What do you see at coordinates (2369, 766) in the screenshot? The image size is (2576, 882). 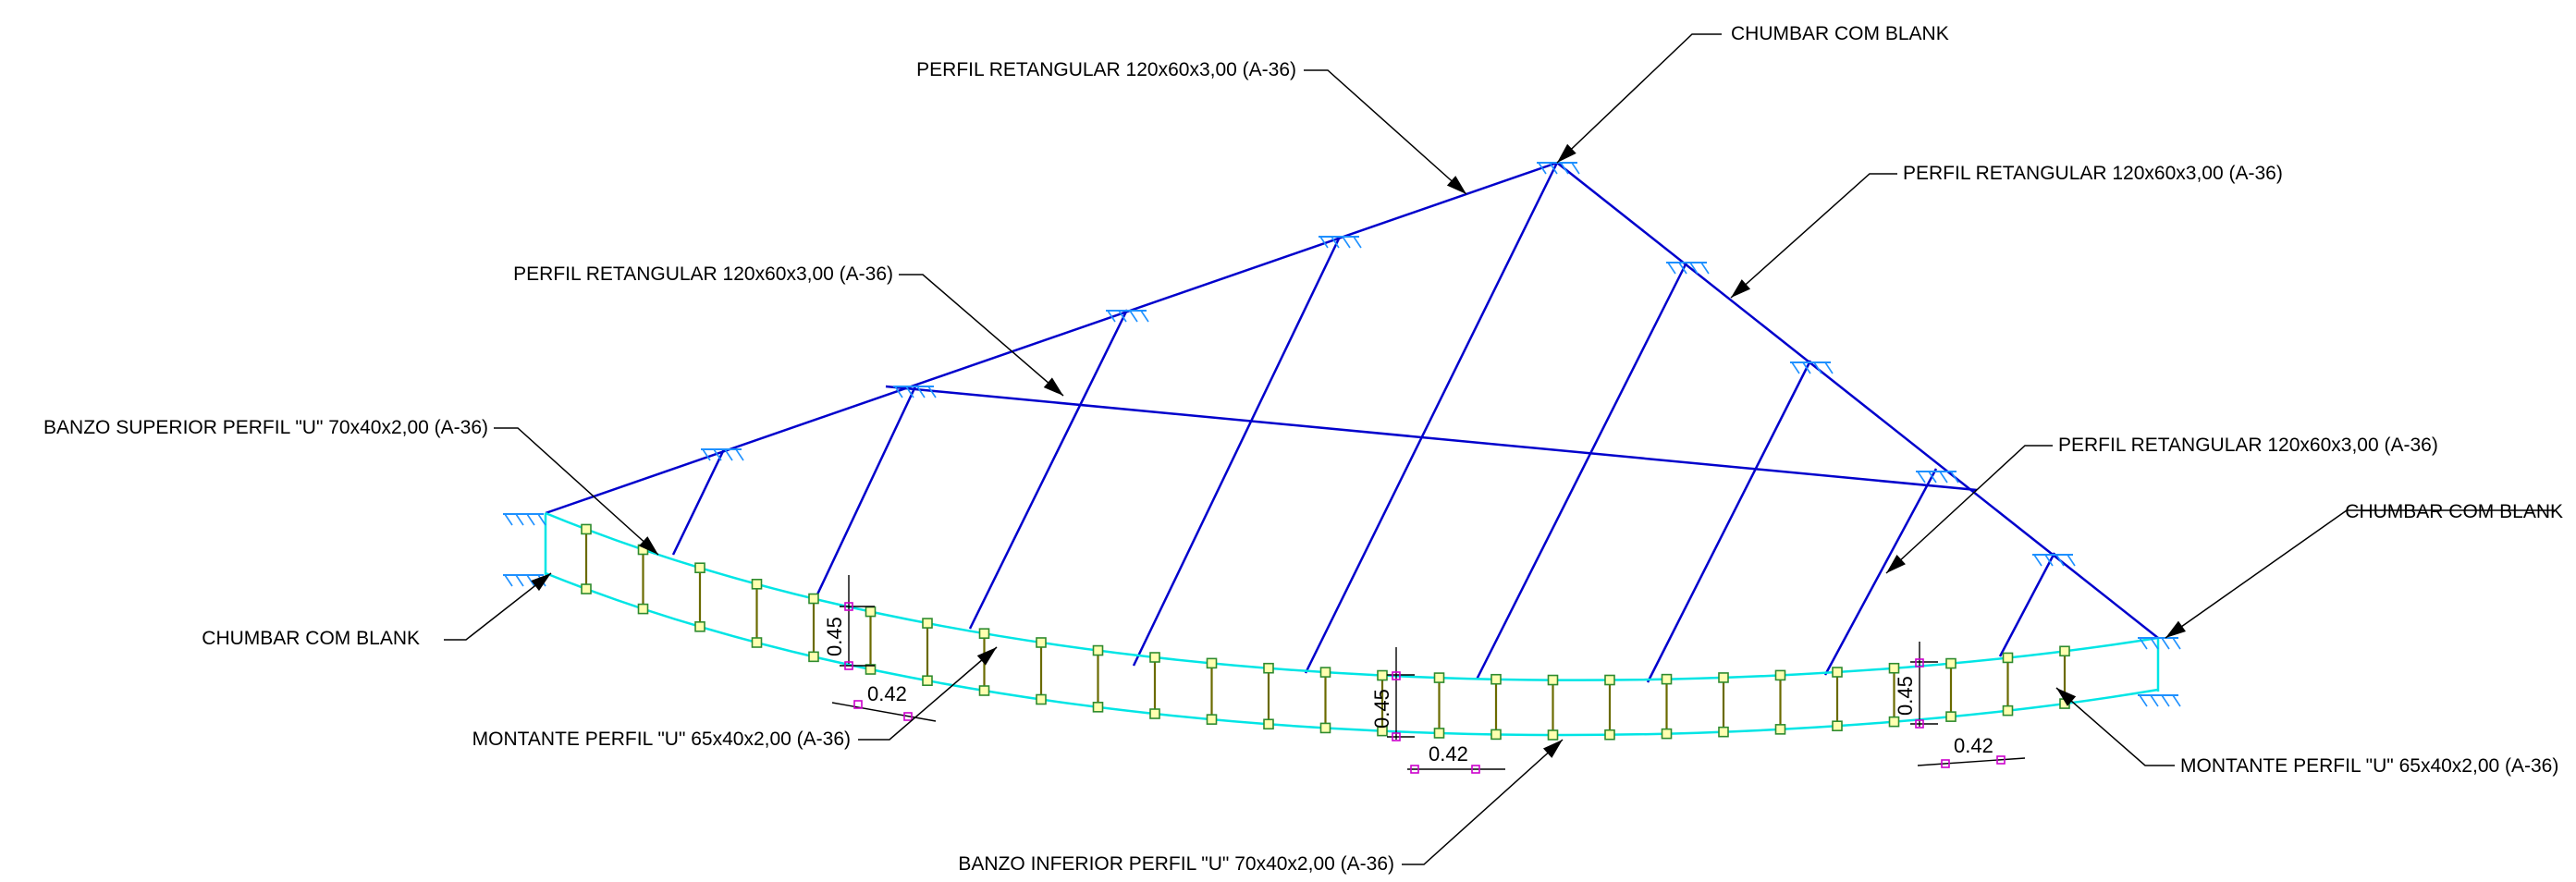 I see `label-montante-right: MONTANTE PERFIL "U" 65x40x2,00 (A-36)` at bounding box center [2369, 766].